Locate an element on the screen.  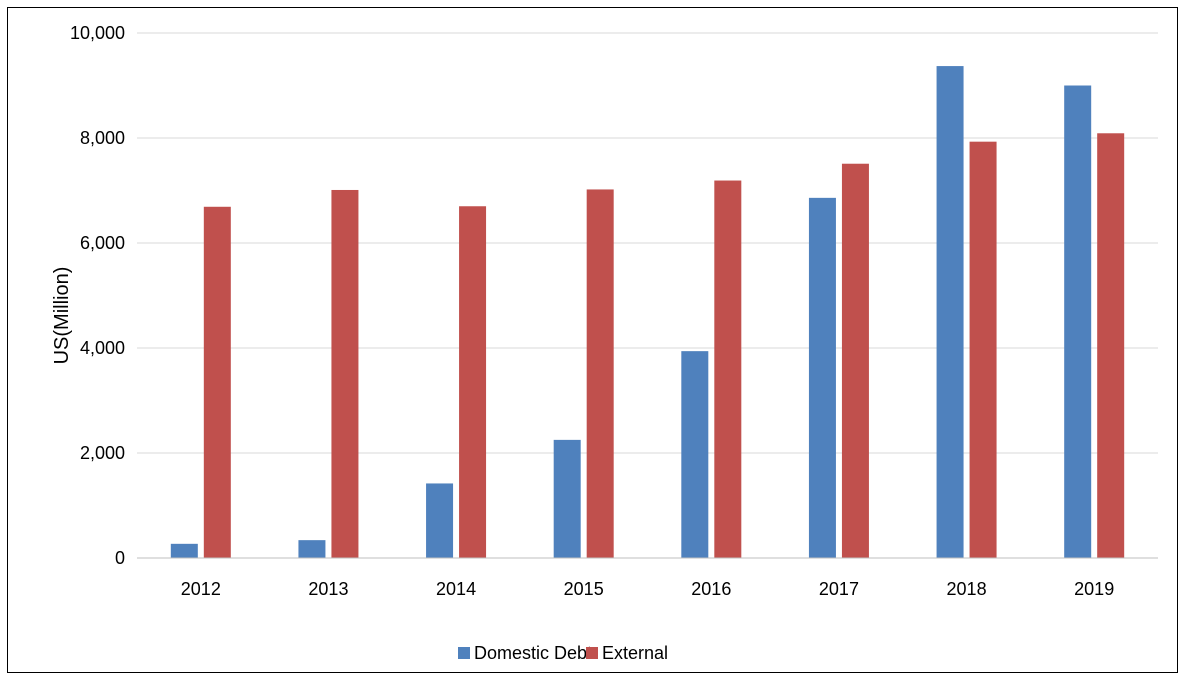
x-tick-label: 2014 is located at coordinates (456, 589).